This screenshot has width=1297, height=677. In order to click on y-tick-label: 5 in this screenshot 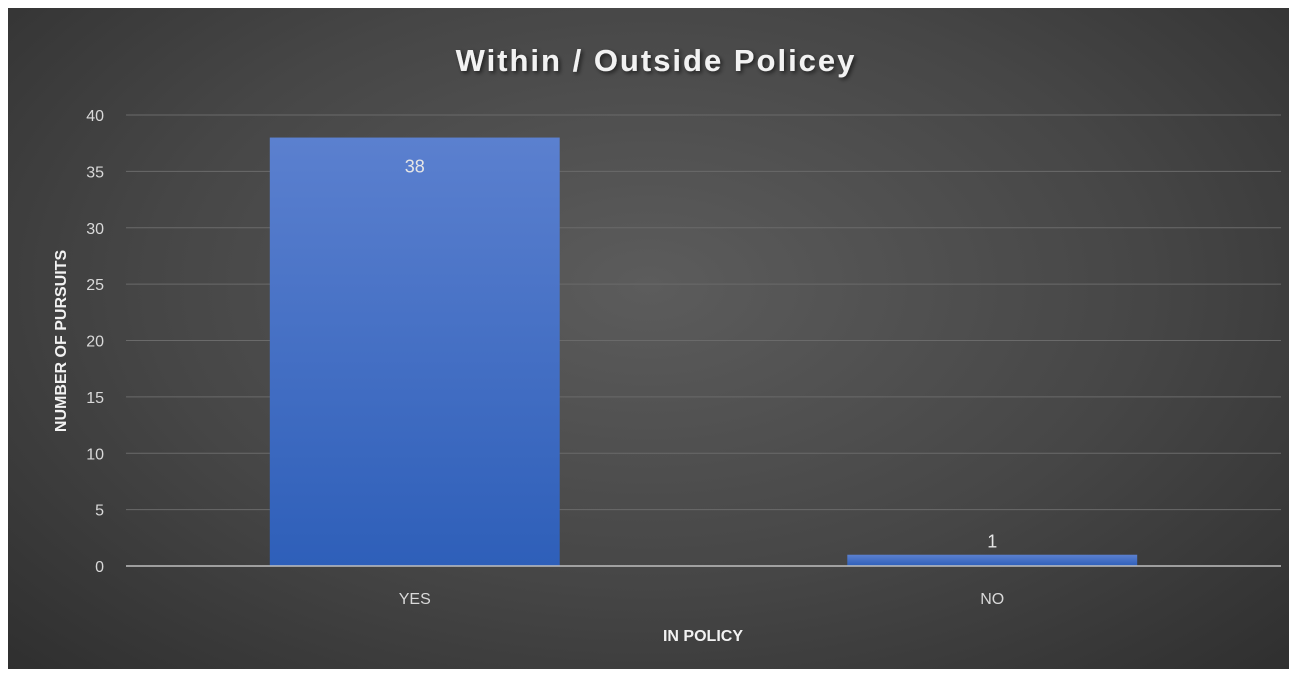, I will do `click(99, 511)`.